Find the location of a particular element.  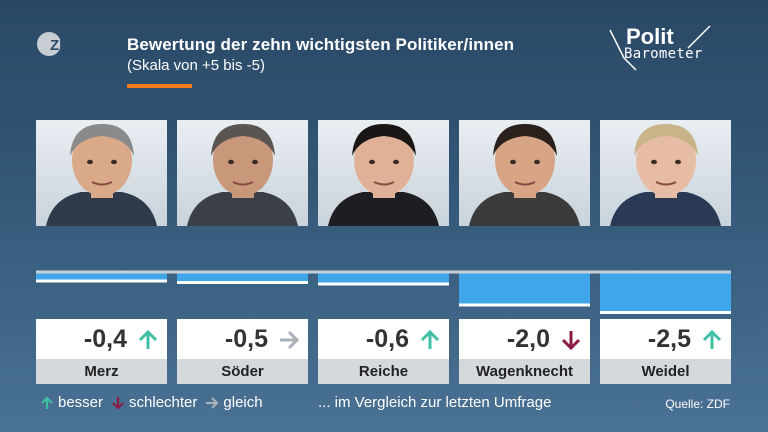

value-label-reiche: -0,6 is located at coordinates (387, 339).